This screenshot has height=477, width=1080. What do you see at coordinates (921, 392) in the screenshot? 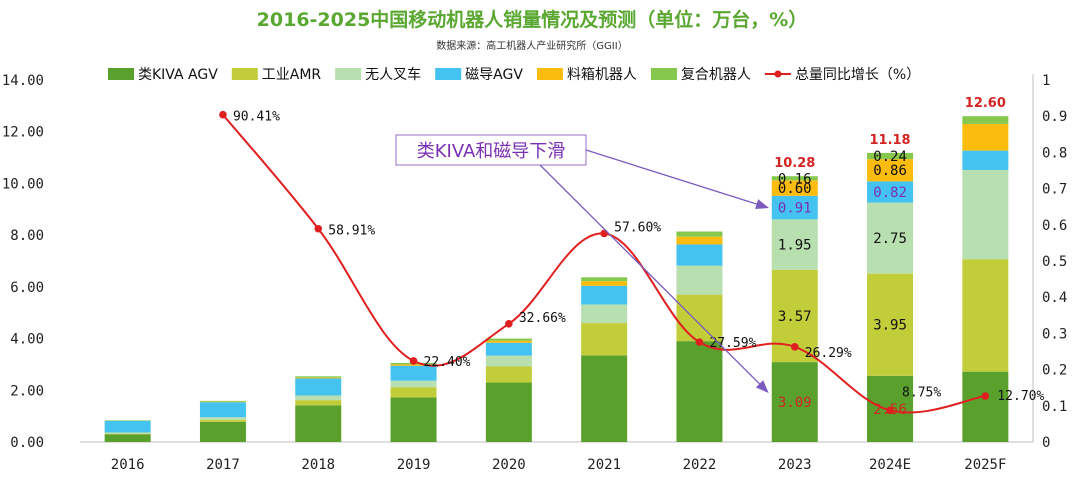
I see `growth-label: 8.75%` at bounding box center [921, 392].